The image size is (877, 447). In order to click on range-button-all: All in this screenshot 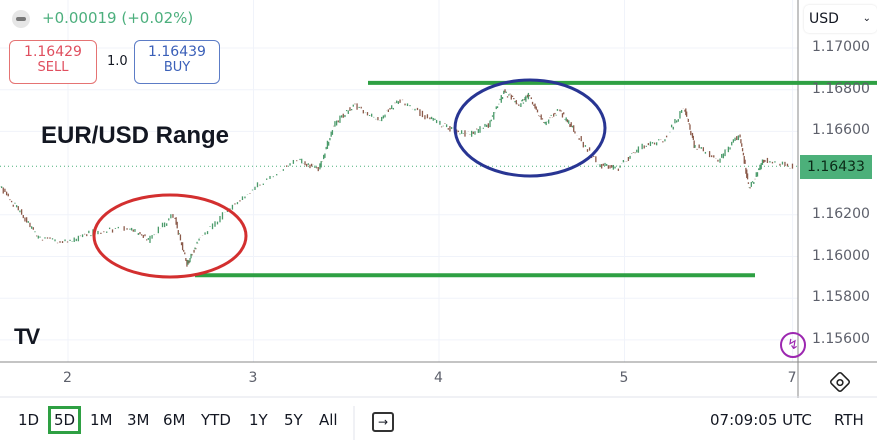, I will do `click(328, 420)`.